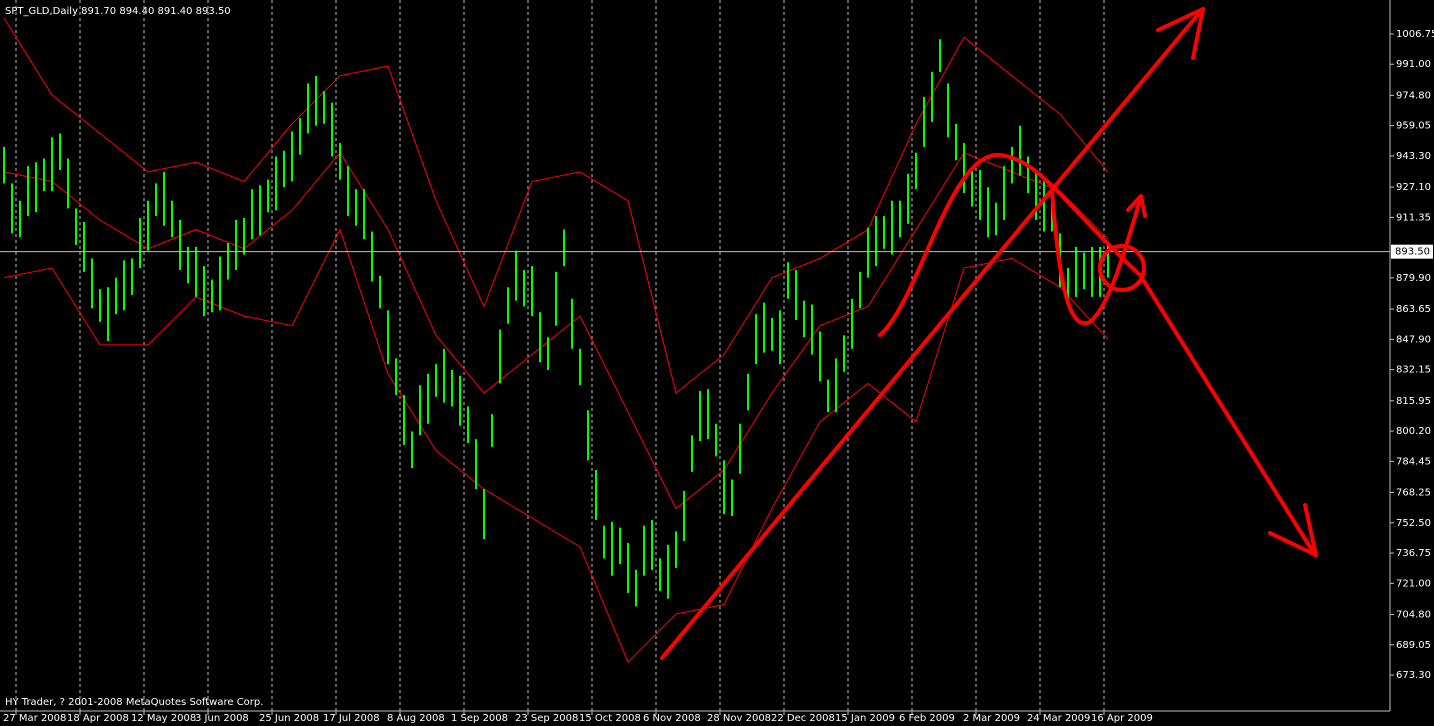 Image resolution: width=1434 pixels, height=726 pixels. Describe the element at coordinates (1122, 268) in the screenshot. I see `circle-mark` at that location.